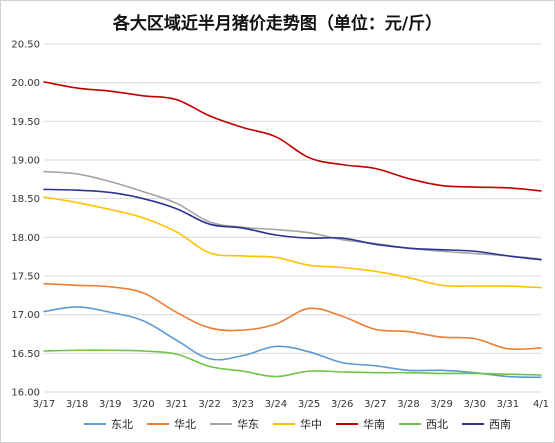  I want to click on legend-label: 西南, so click(500, 424).